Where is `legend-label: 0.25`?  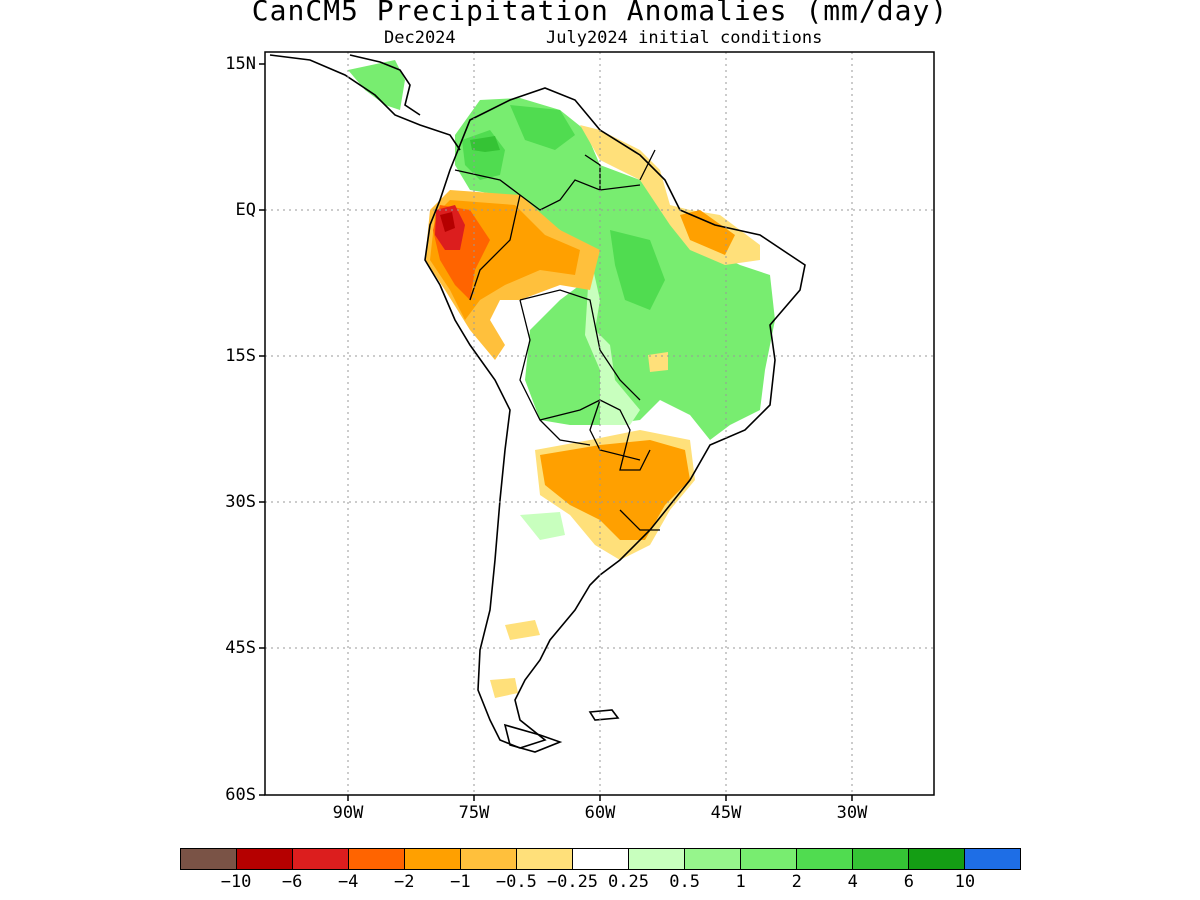 legend-label: 0.25 is located at coordinates (628, 882).